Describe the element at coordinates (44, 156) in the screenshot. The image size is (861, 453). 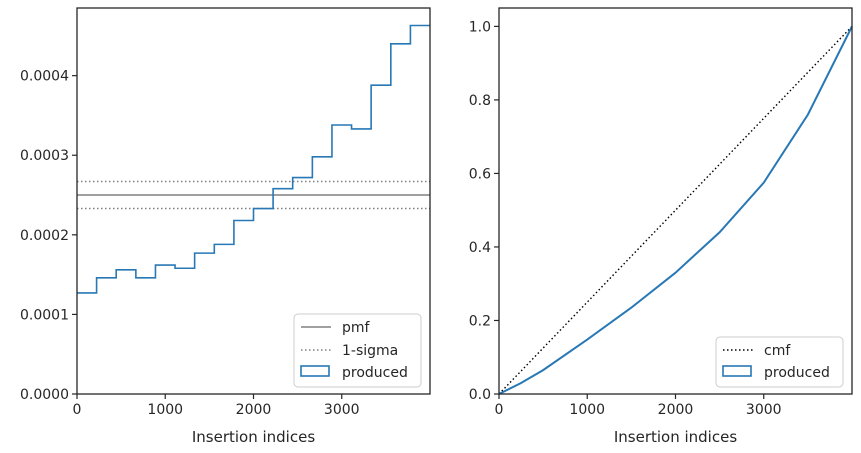
I see `pmf-y-tick-label: 0.0003` at that location.